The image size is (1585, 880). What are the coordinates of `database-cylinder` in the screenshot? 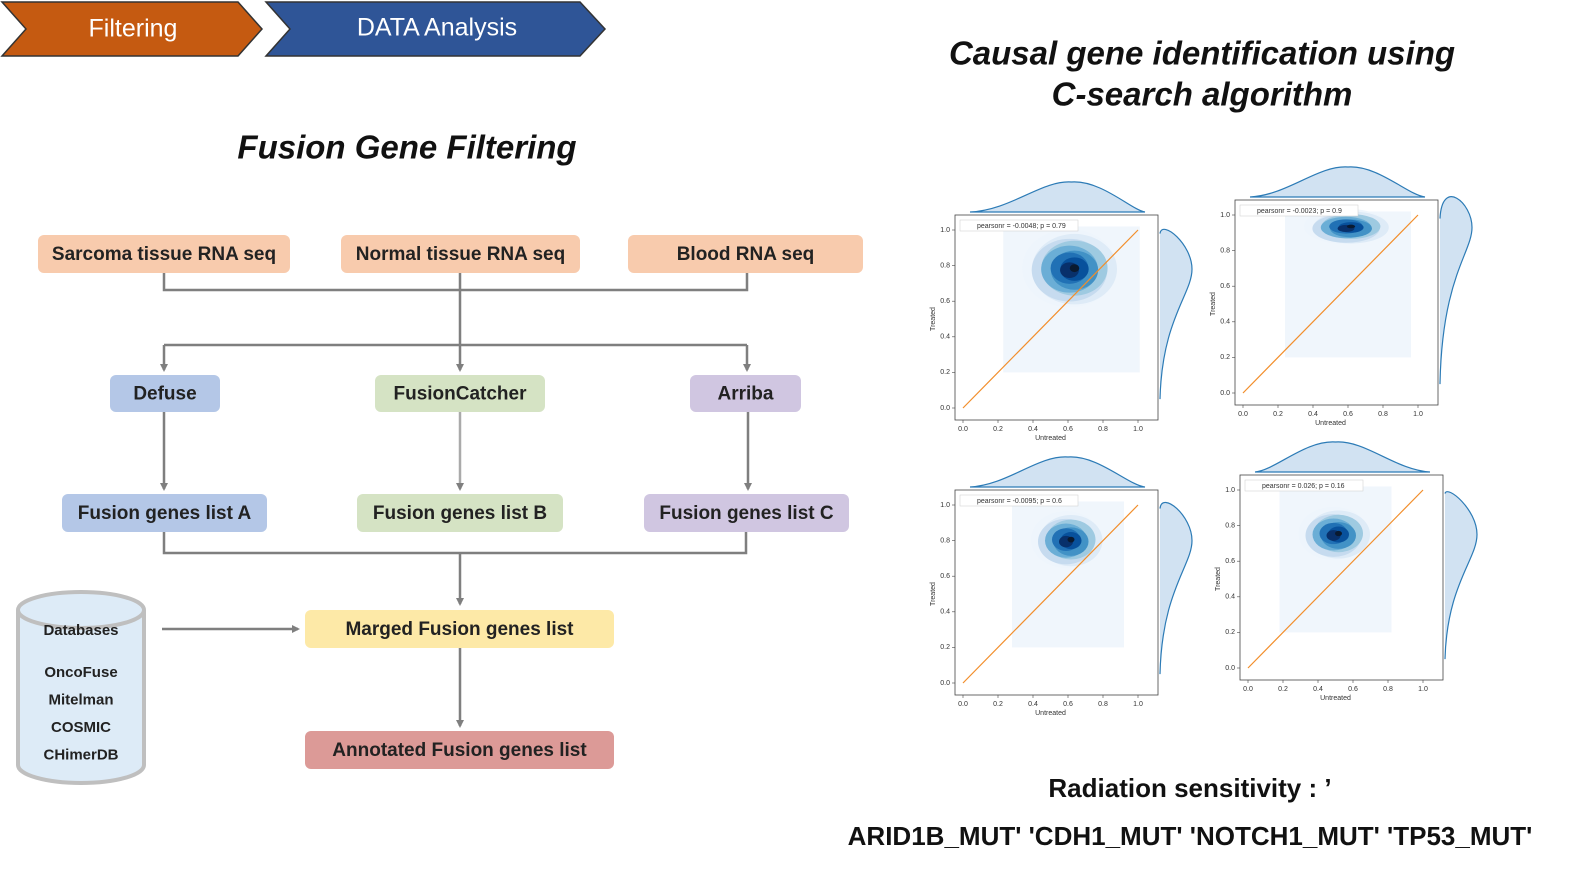 It's located at (81, 697).